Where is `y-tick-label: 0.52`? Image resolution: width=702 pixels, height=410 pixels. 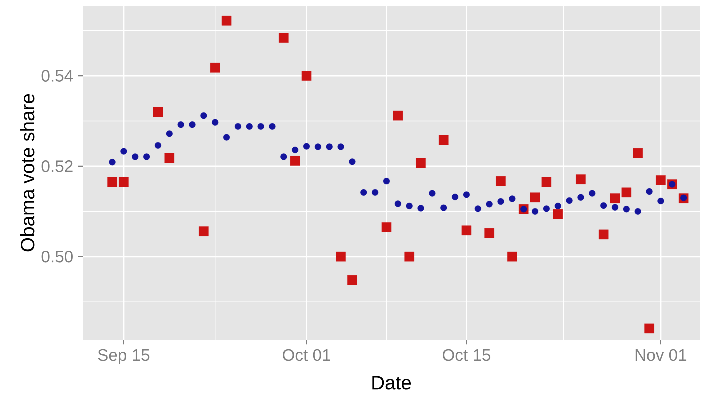
y-tick-label: 0.52 is located at coordinates (57, 166).